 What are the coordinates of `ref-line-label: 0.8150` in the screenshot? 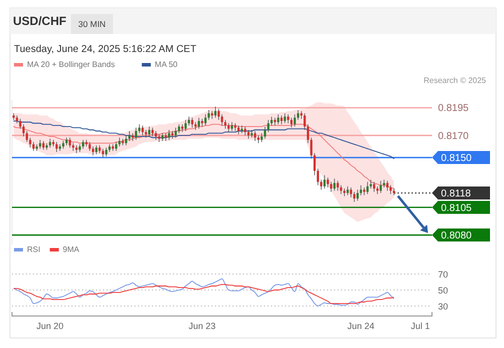 It's located at (456, 158).